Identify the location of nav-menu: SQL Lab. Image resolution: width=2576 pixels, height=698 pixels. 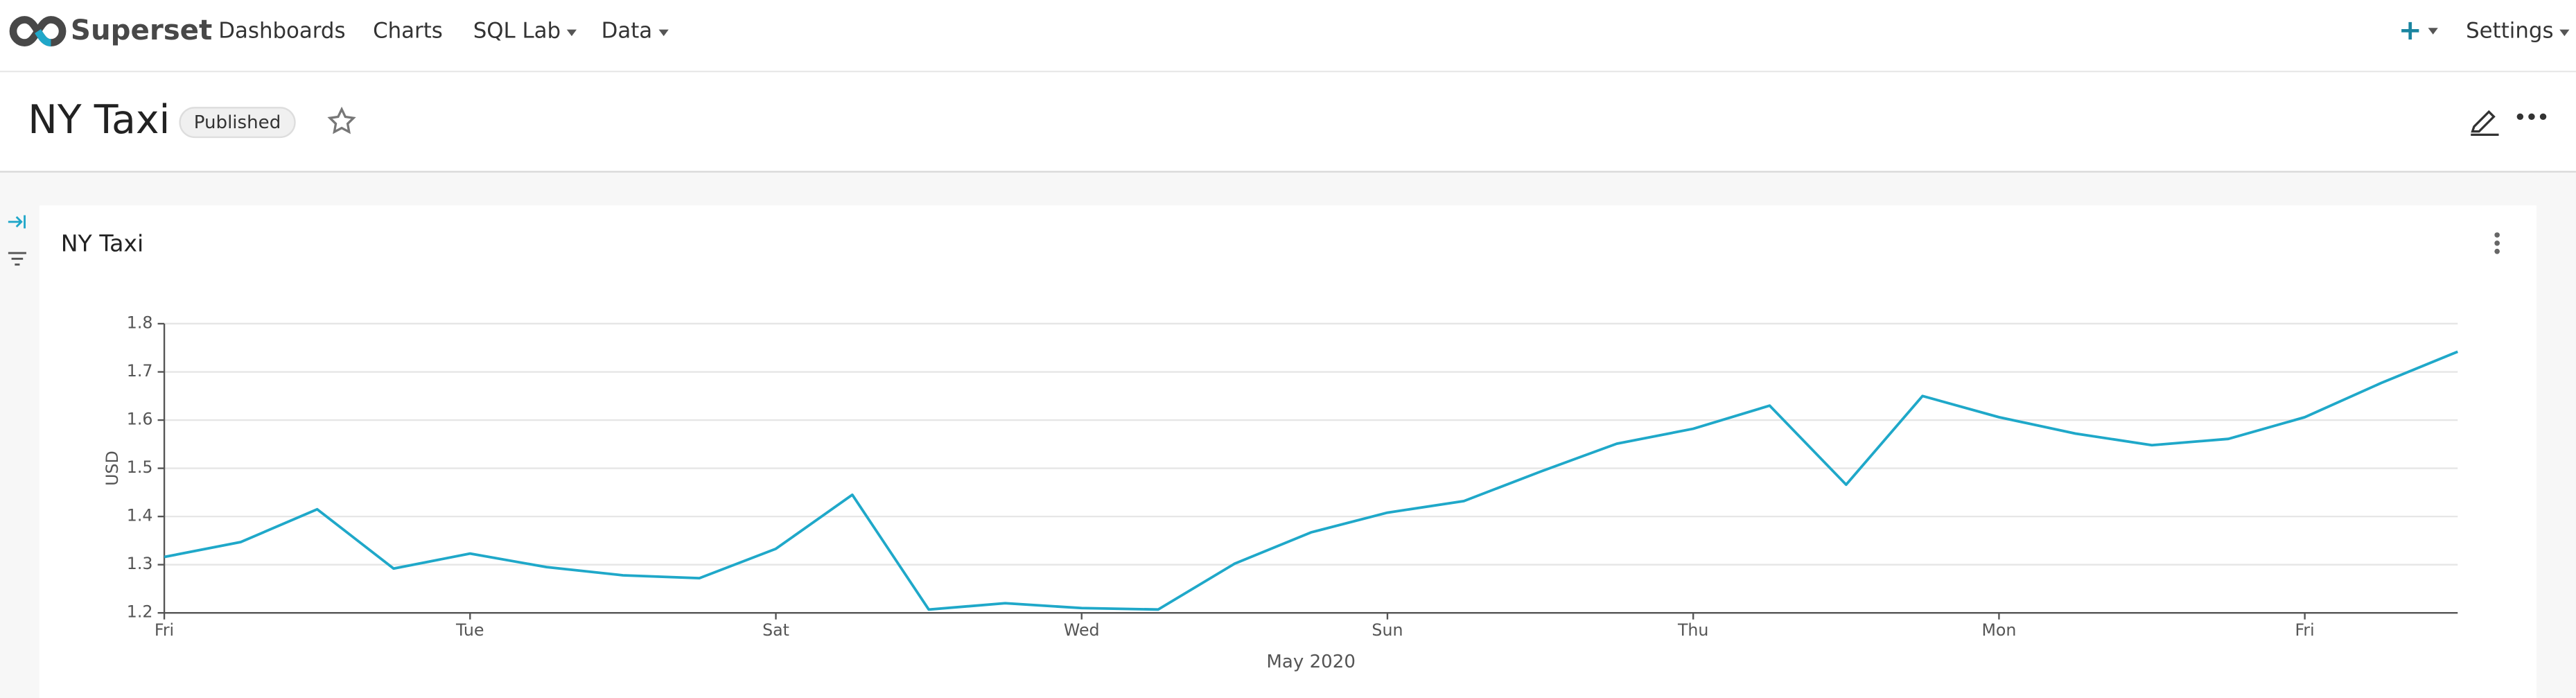
(525, 31).